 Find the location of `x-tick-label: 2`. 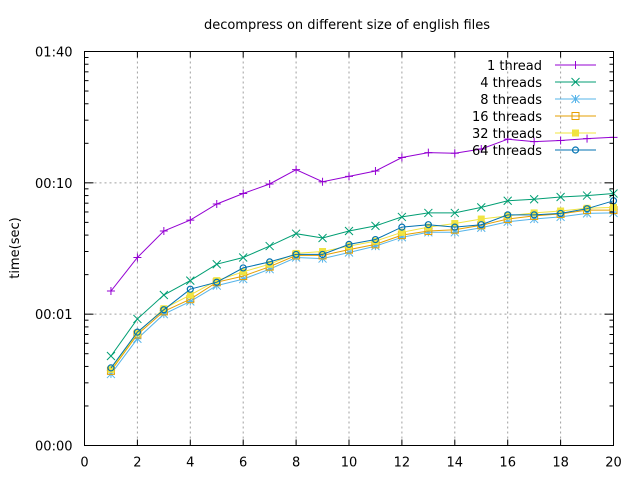

x-tick-label: 2 is located at coordinates (137, 463).